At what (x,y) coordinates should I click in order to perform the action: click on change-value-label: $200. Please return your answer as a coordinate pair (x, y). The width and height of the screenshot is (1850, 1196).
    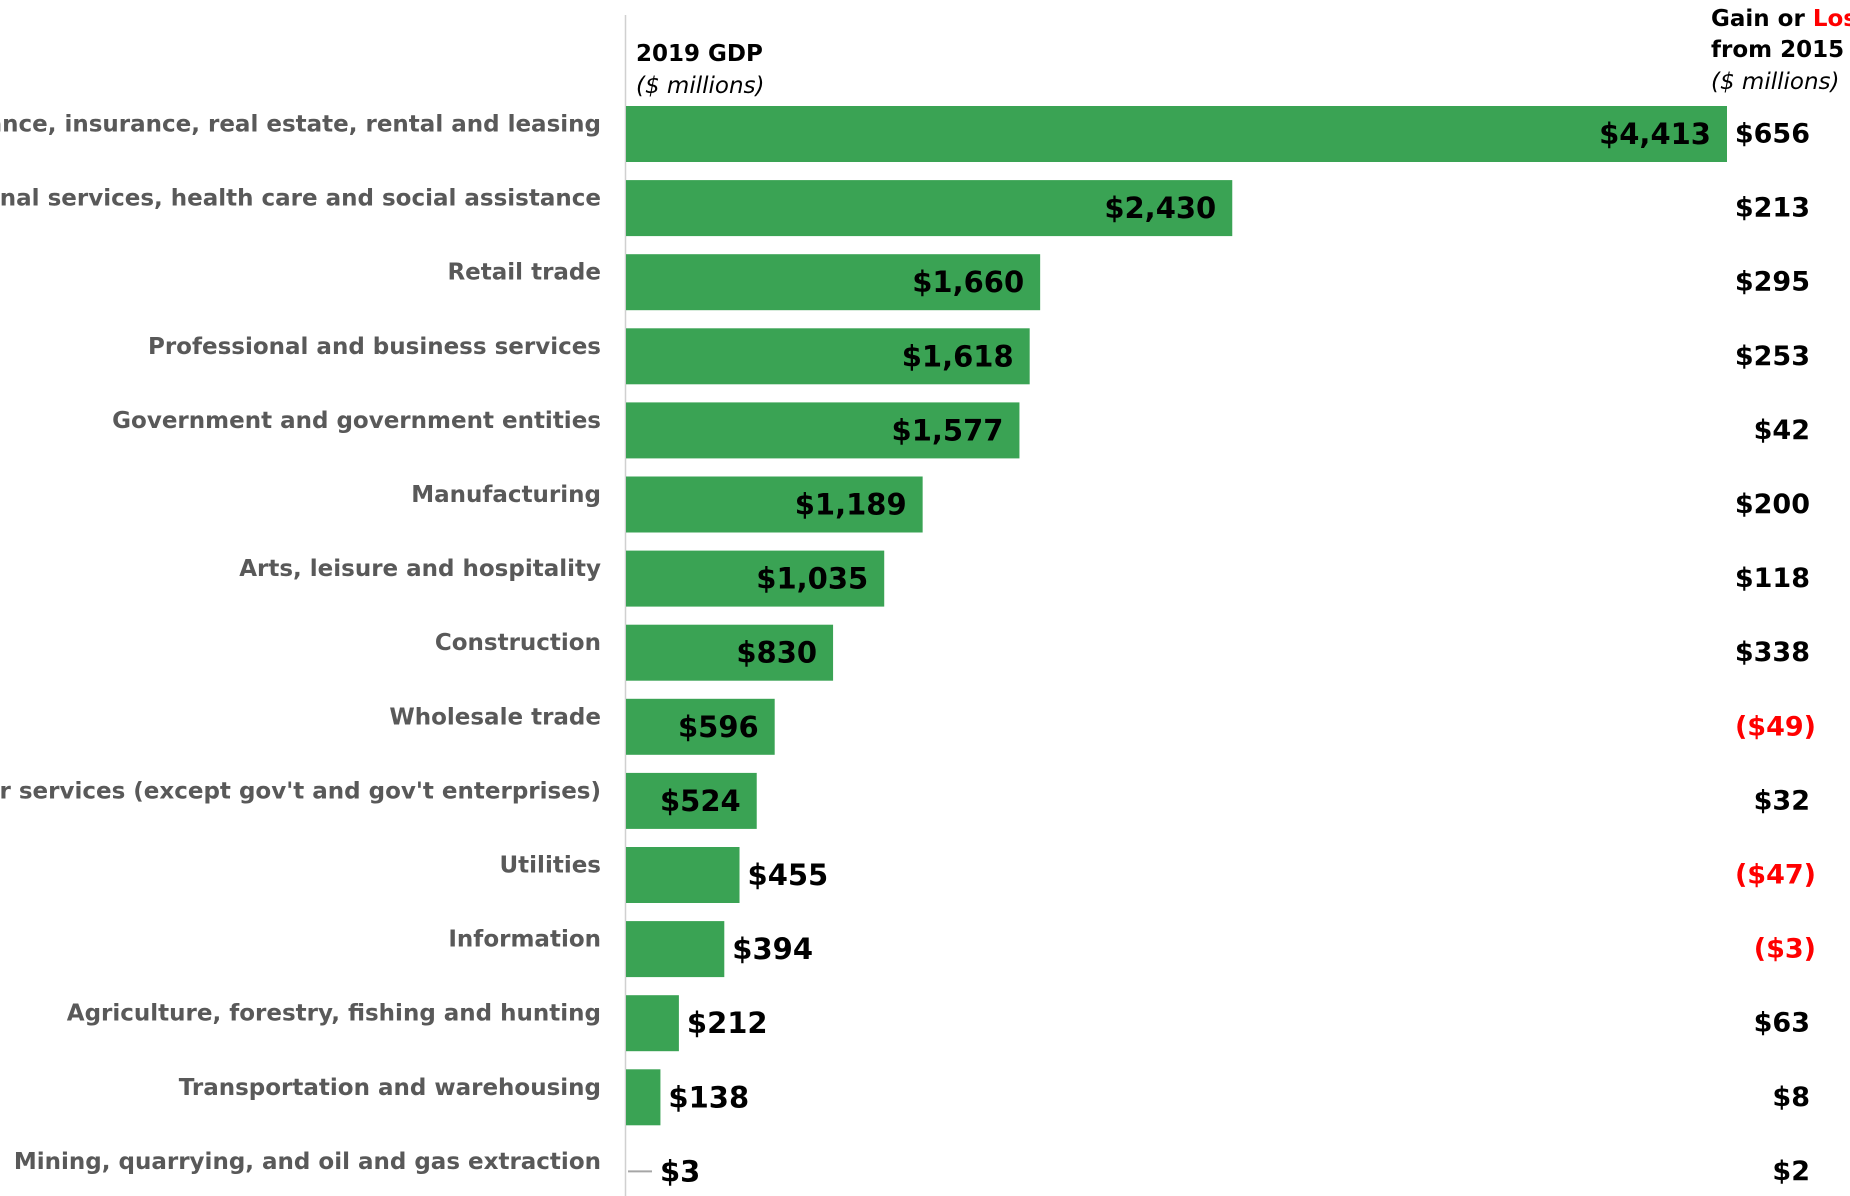
    Looking at the image, I should click on (1772, 504).